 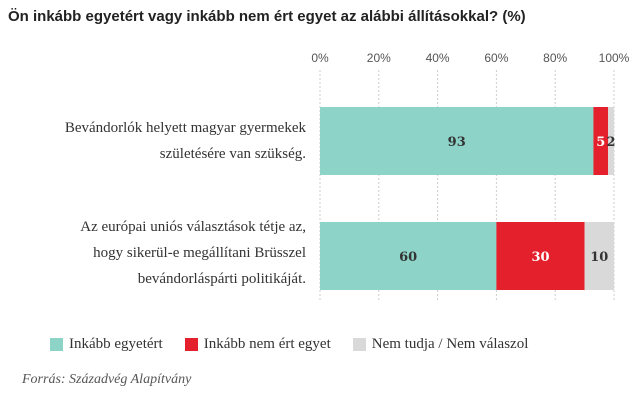 What do you see at coordinates (221, 279) in the screenshot?
I see `category-label-line: bevándorláspárti politikáját.` at bounding box center [221, 279].